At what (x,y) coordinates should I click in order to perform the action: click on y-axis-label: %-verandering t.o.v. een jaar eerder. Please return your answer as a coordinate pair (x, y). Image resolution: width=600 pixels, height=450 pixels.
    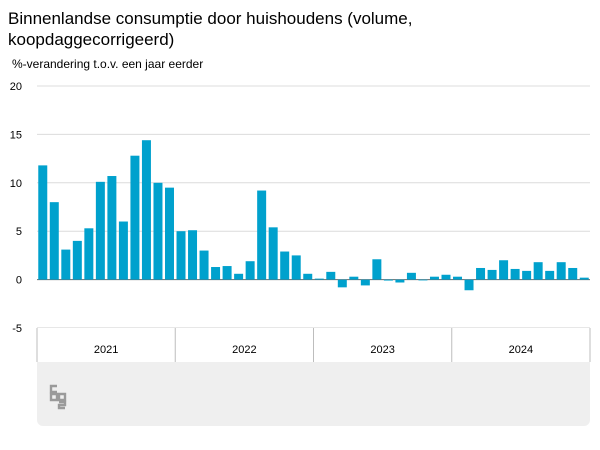
    Looking at the image, I should click on (108, 64).